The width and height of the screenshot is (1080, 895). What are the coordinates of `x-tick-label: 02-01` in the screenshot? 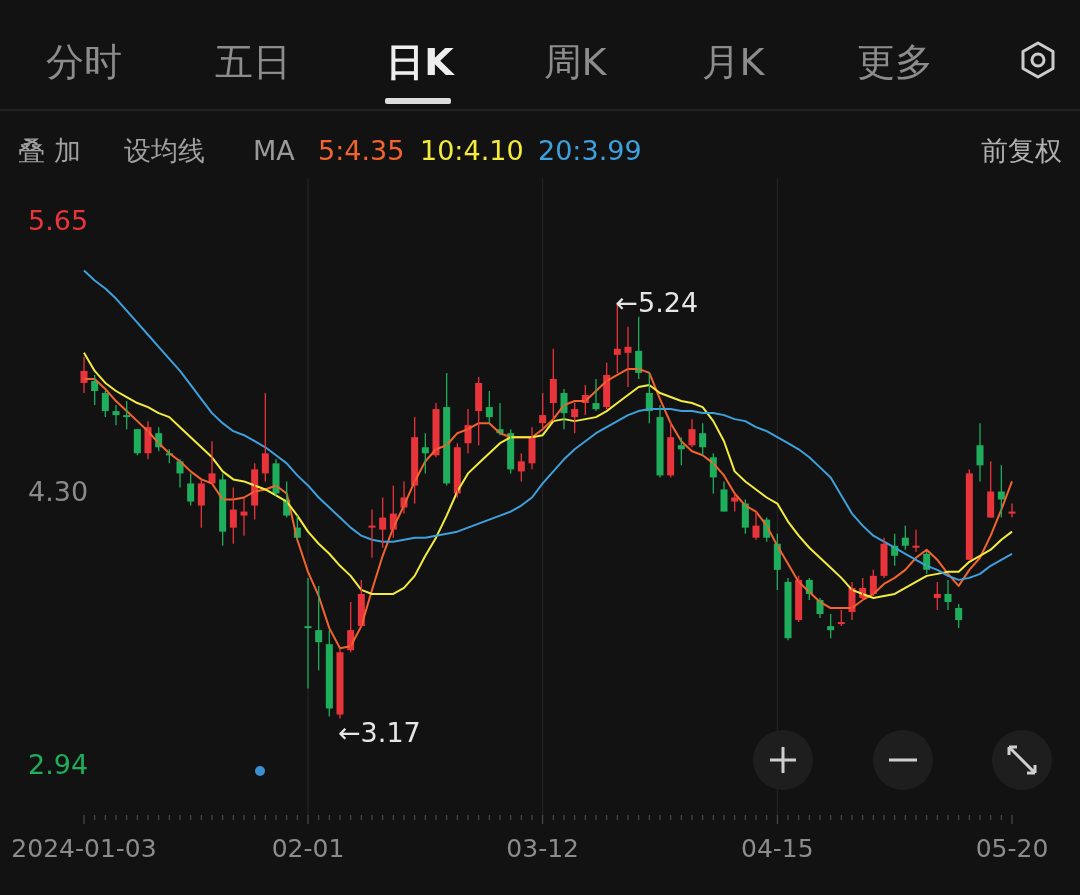 It's located at (308, 848).